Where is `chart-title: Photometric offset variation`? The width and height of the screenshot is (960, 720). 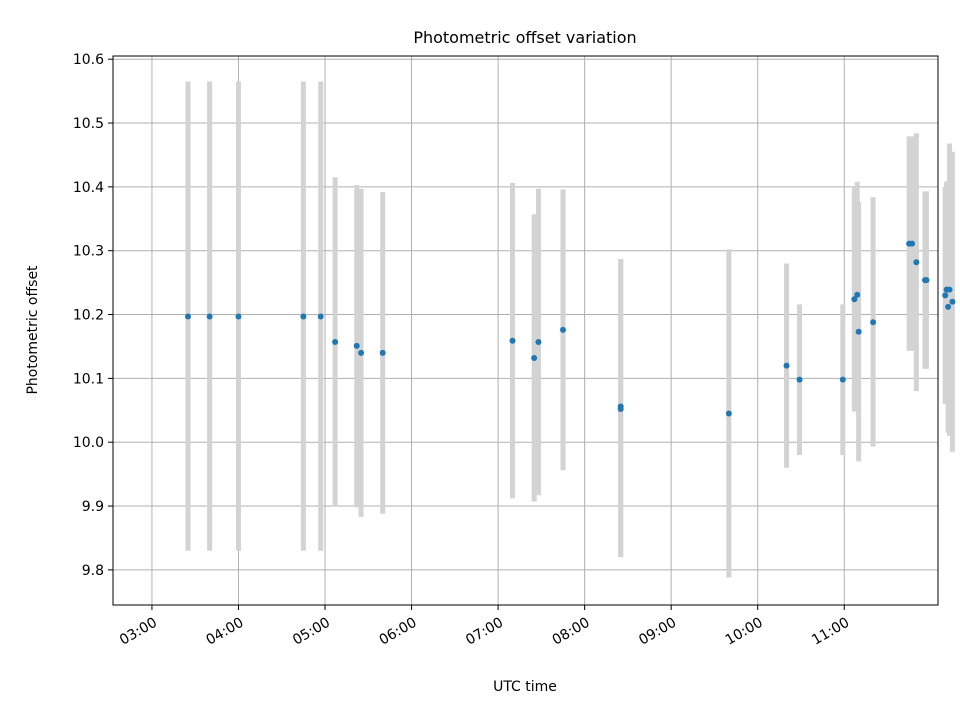
chart-title: Photometric offset variation is located at coordinates (524, 37).